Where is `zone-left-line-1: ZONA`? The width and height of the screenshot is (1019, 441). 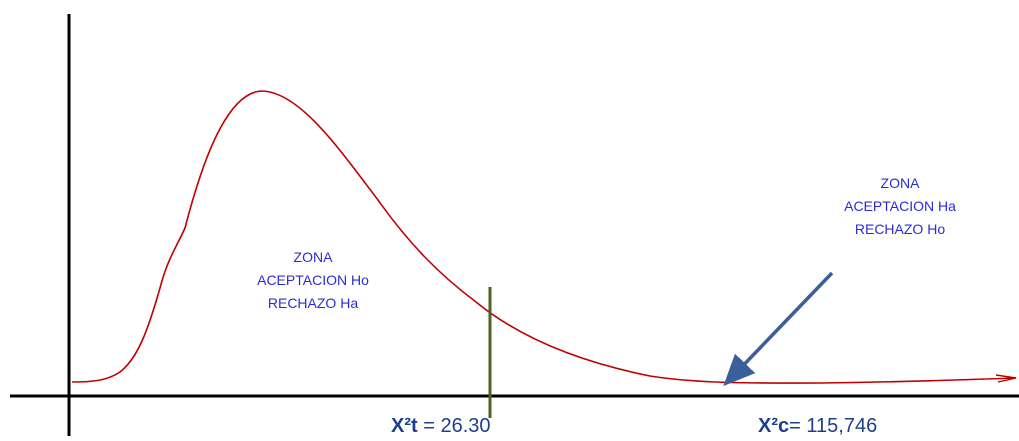 zone-left-line-1: ZONA is located at coordinates (313, 257).